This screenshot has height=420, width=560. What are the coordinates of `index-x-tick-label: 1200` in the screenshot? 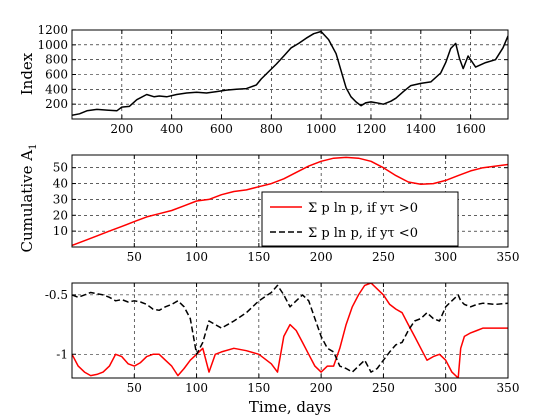 It's located at (371, 129).